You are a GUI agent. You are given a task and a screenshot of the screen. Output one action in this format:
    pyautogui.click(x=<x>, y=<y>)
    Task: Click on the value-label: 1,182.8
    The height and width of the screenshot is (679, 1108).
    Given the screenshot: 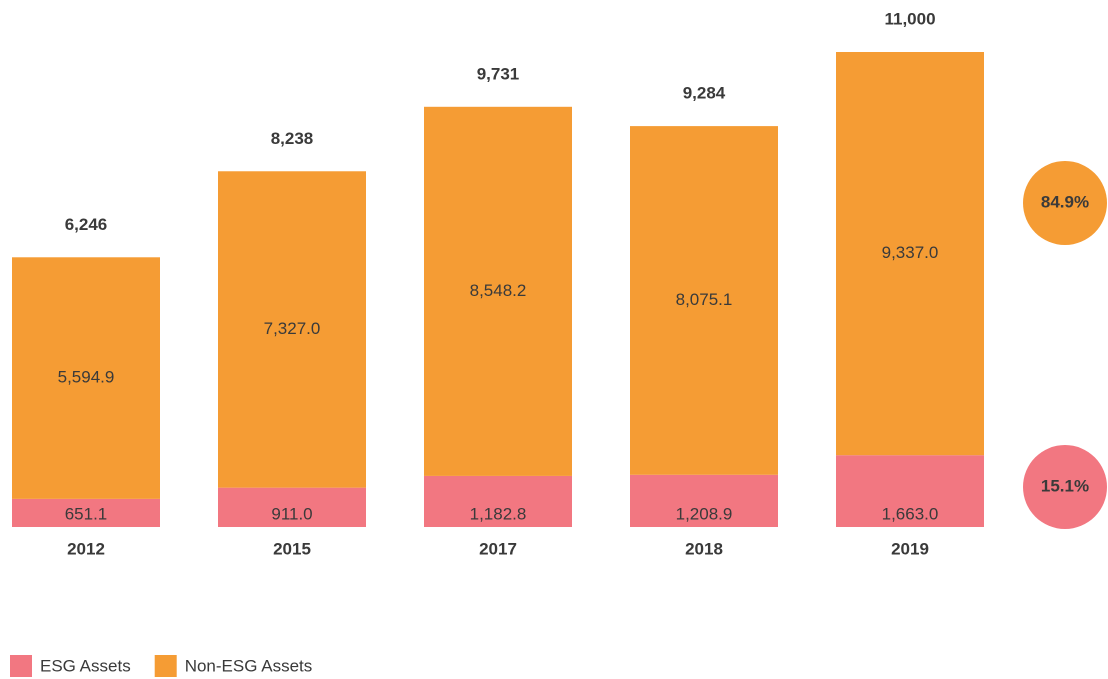 What is the action you would take?
    pyautogui.click(x=498, y=513)
    